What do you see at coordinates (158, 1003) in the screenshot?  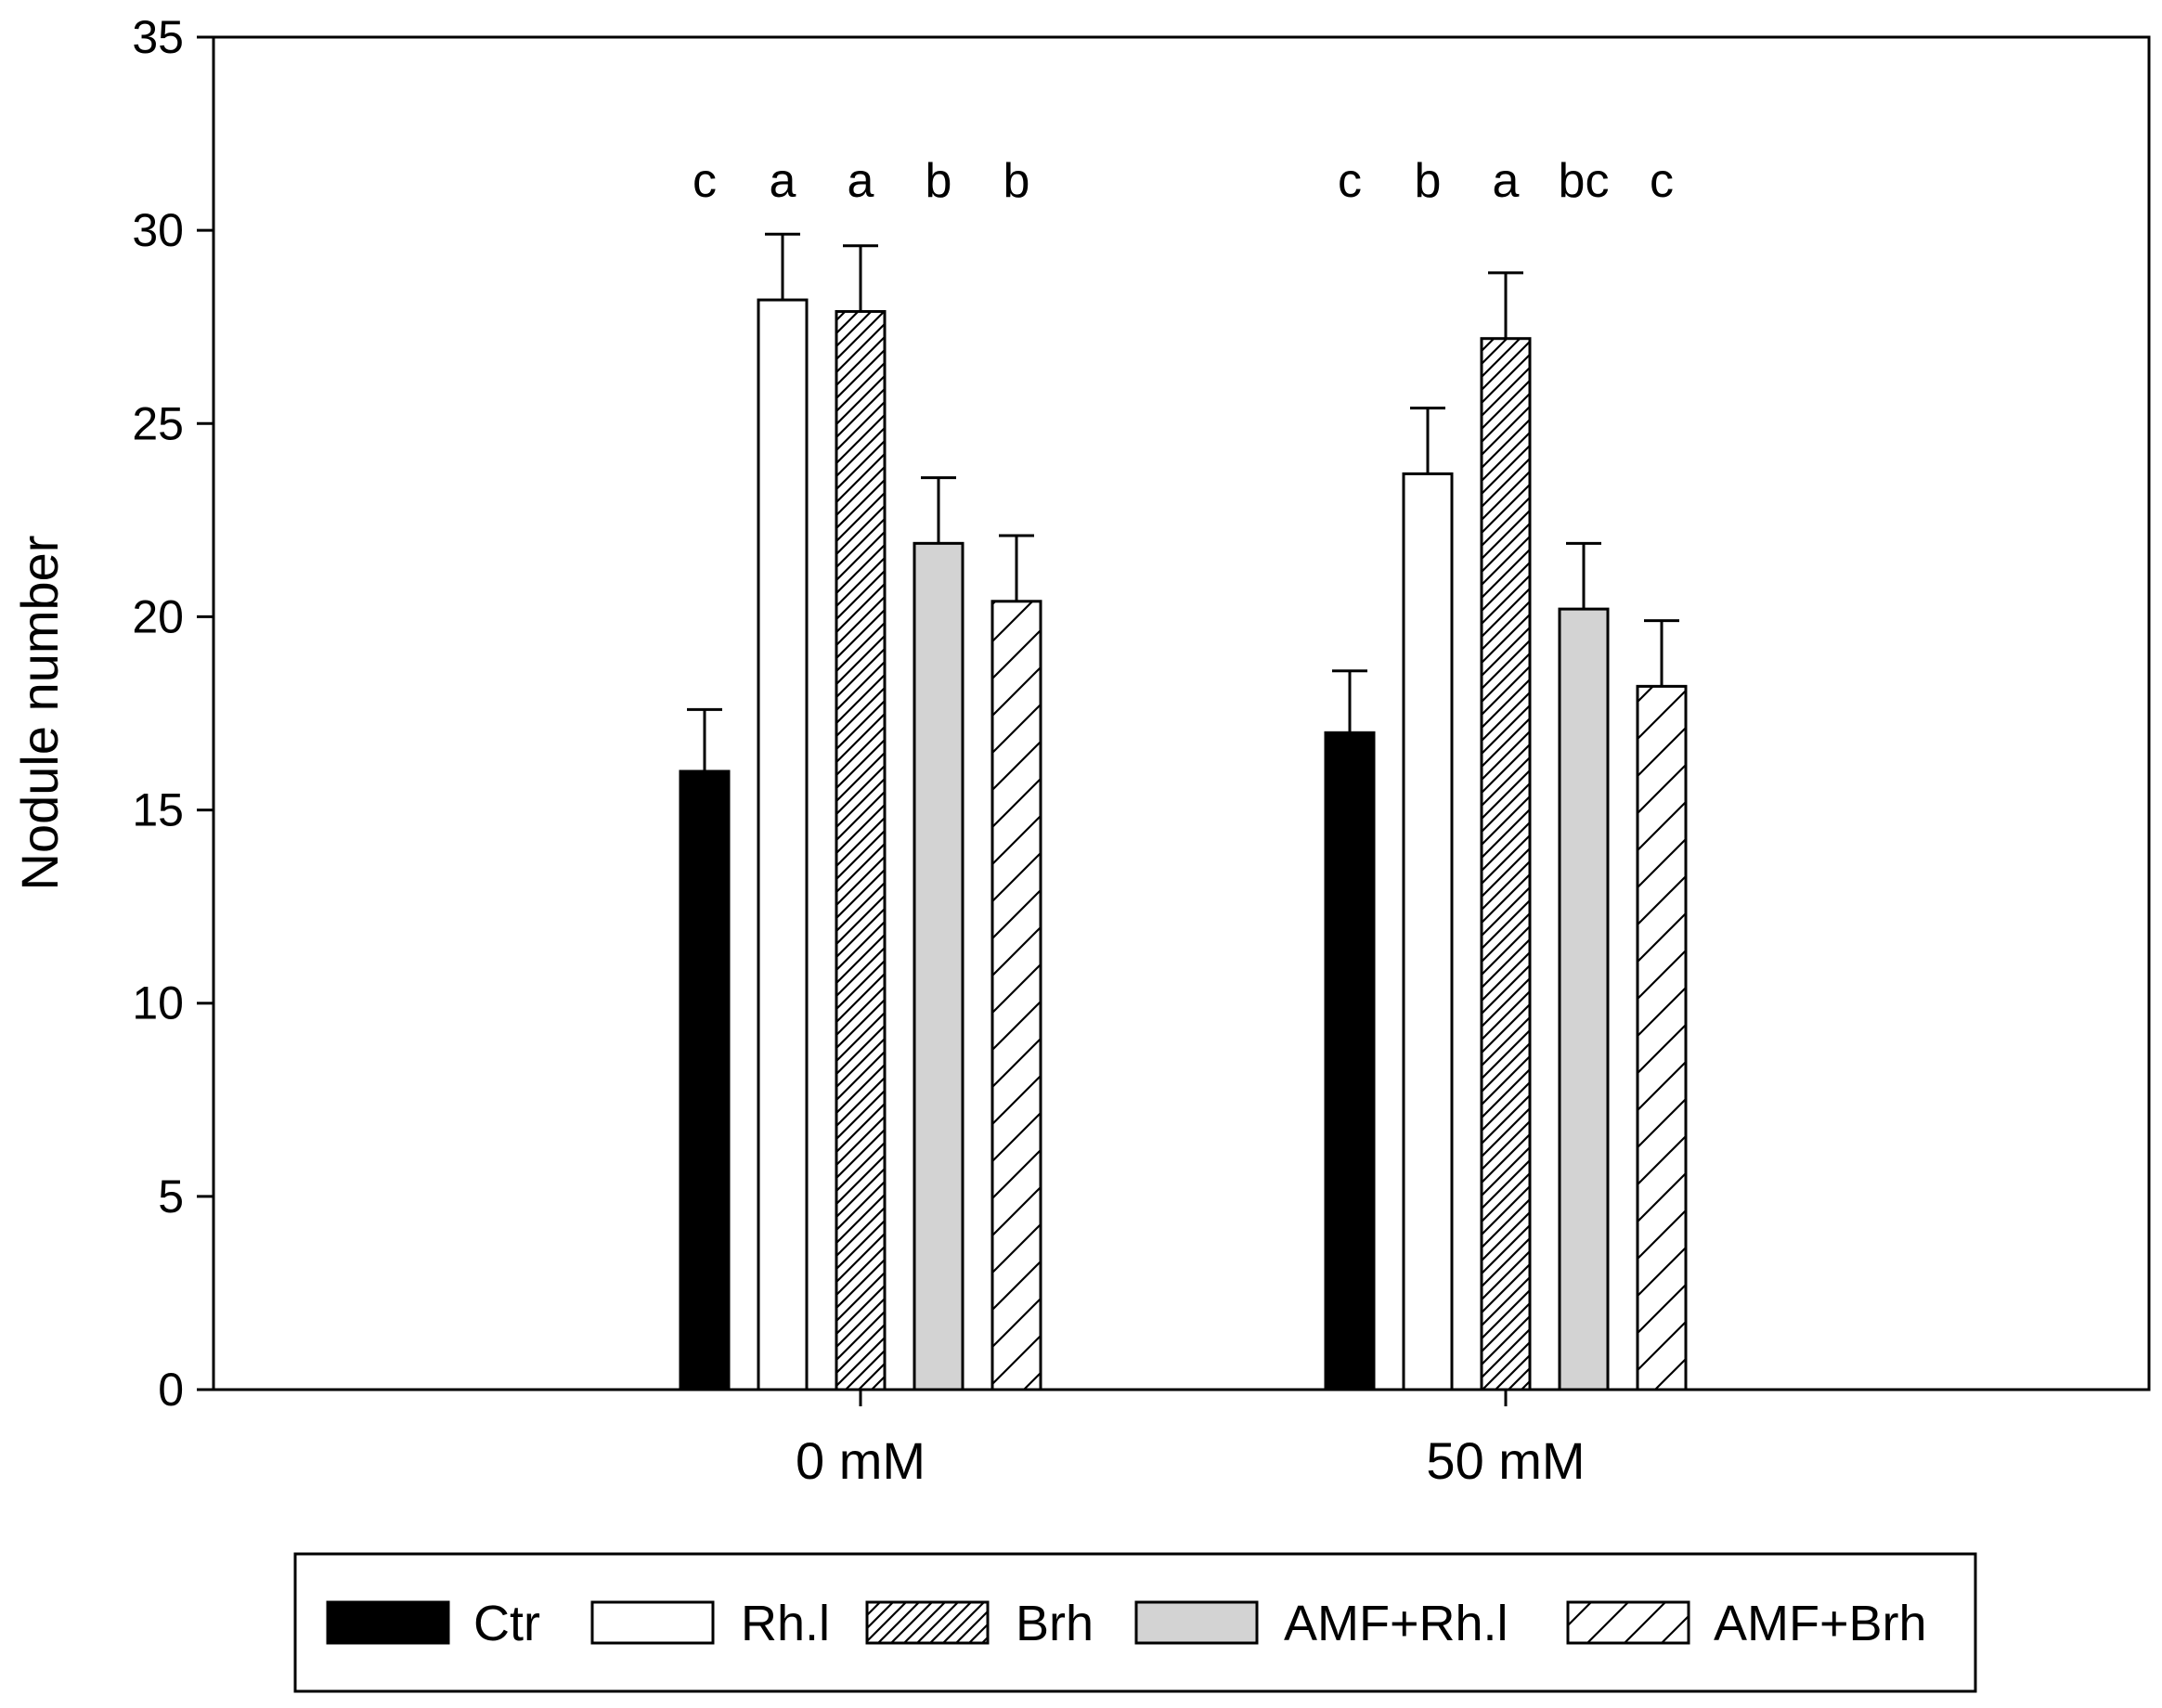 I see `y-tick-label: 10` at bounding box center [158, 1003].